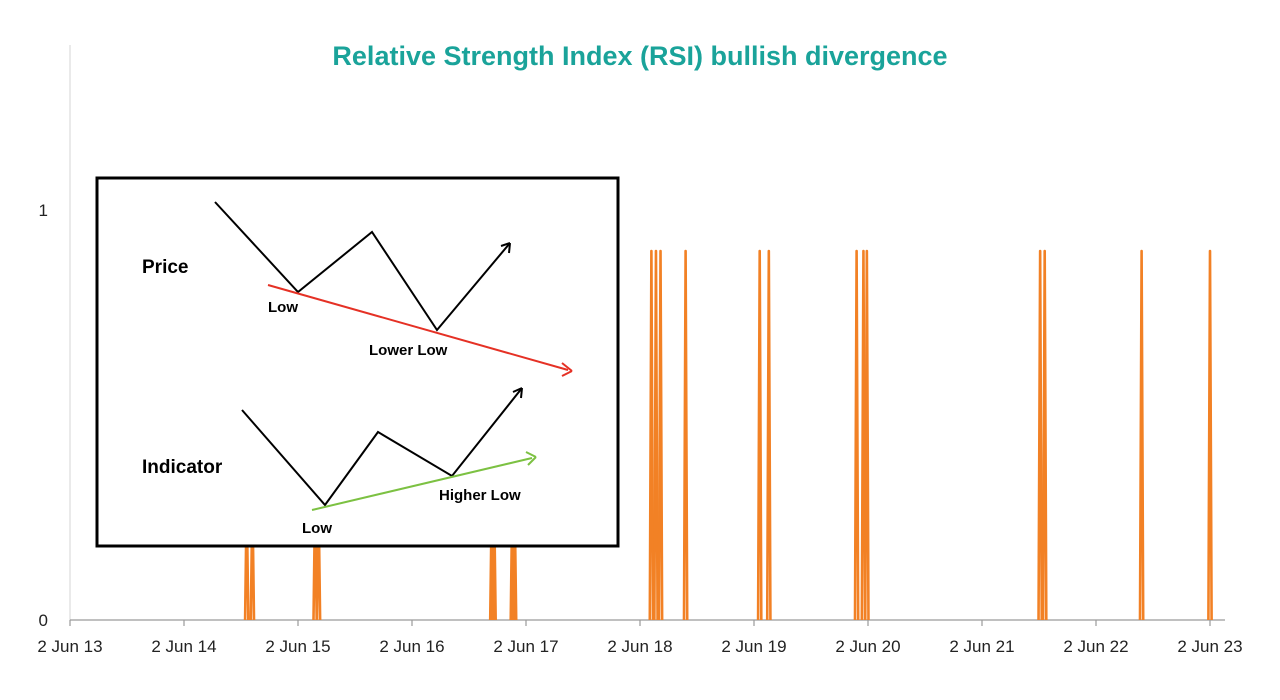 Image resolution: width=1280 pixels, height=700 pixels. I want to click on indicator-path, so click(382, 447).